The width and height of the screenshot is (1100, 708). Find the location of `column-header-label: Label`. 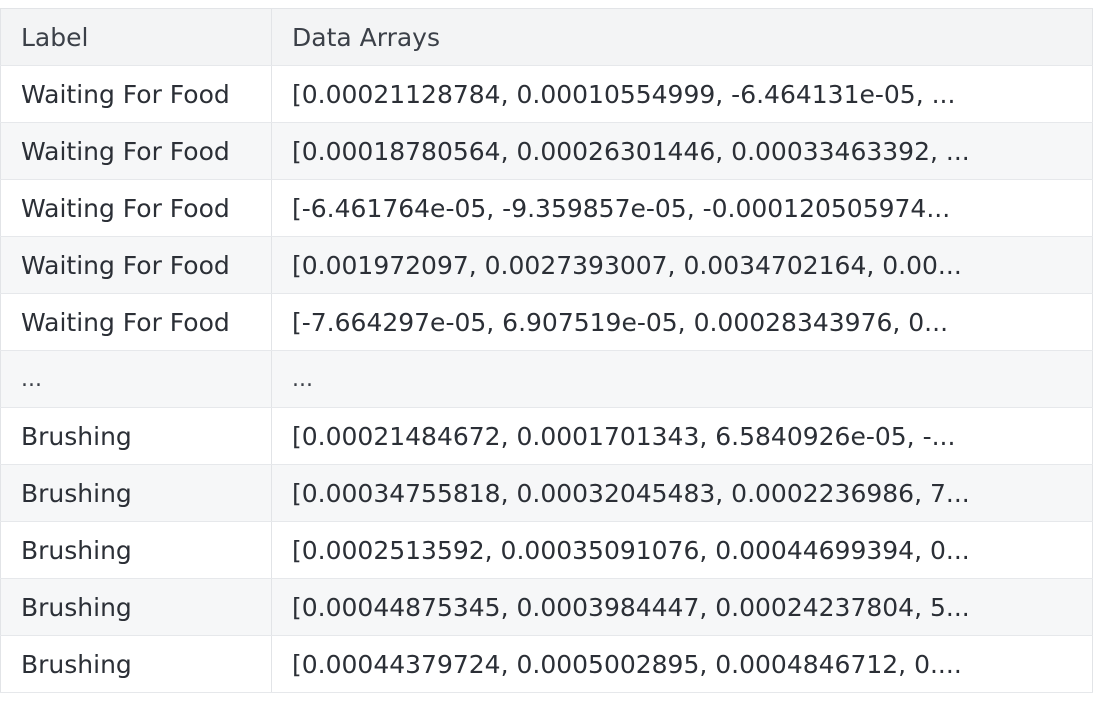

column-header-label: Label is located at coordinates (136, 37).